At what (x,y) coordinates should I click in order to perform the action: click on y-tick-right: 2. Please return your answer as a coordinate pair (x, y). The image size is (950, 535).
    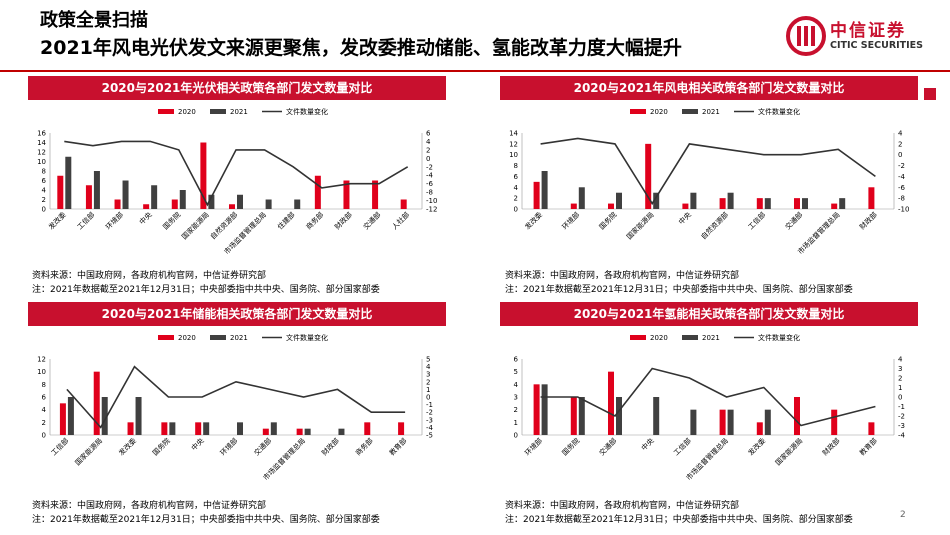
    Looking at the image, I should click on (428, 150).